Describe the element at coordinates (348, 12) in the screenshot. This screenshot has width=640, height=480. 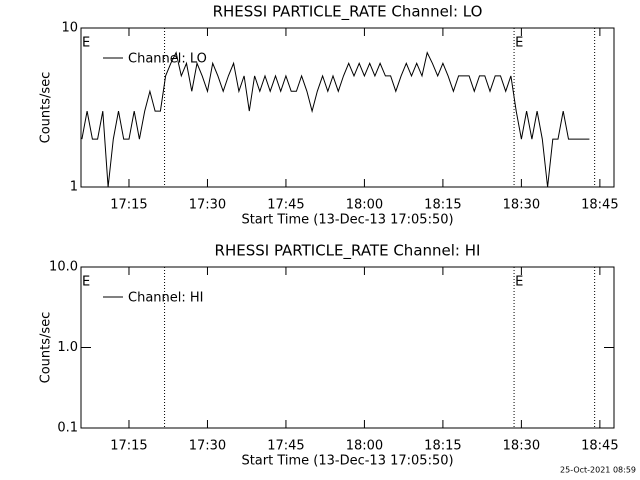
I see `chart-title: RHESSI PARTICLE_RATE Channel: LO` at that location.